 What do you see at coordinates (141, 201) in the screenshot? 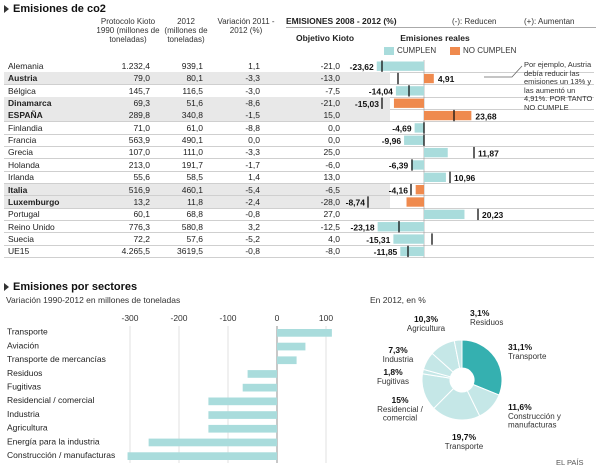
I see `table-cell-kioto: 13,2` at bounding box center [141, 201].